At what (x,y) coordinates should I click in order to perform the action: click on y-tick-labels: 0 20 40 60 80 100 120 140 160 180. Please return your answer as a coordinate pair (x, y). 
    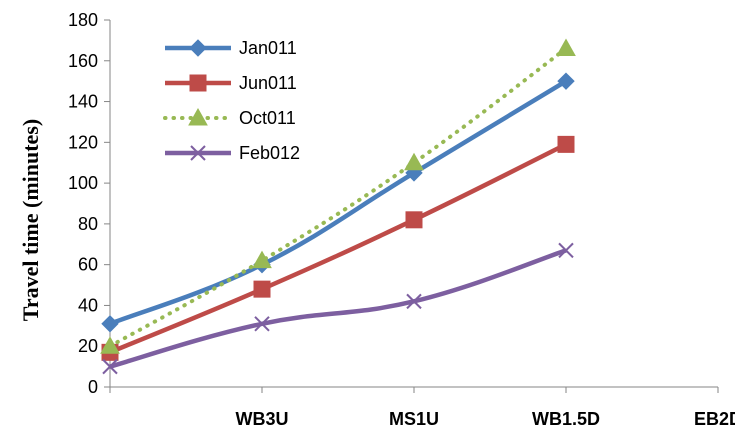
    Looking at the image, I should click on (83, 203).